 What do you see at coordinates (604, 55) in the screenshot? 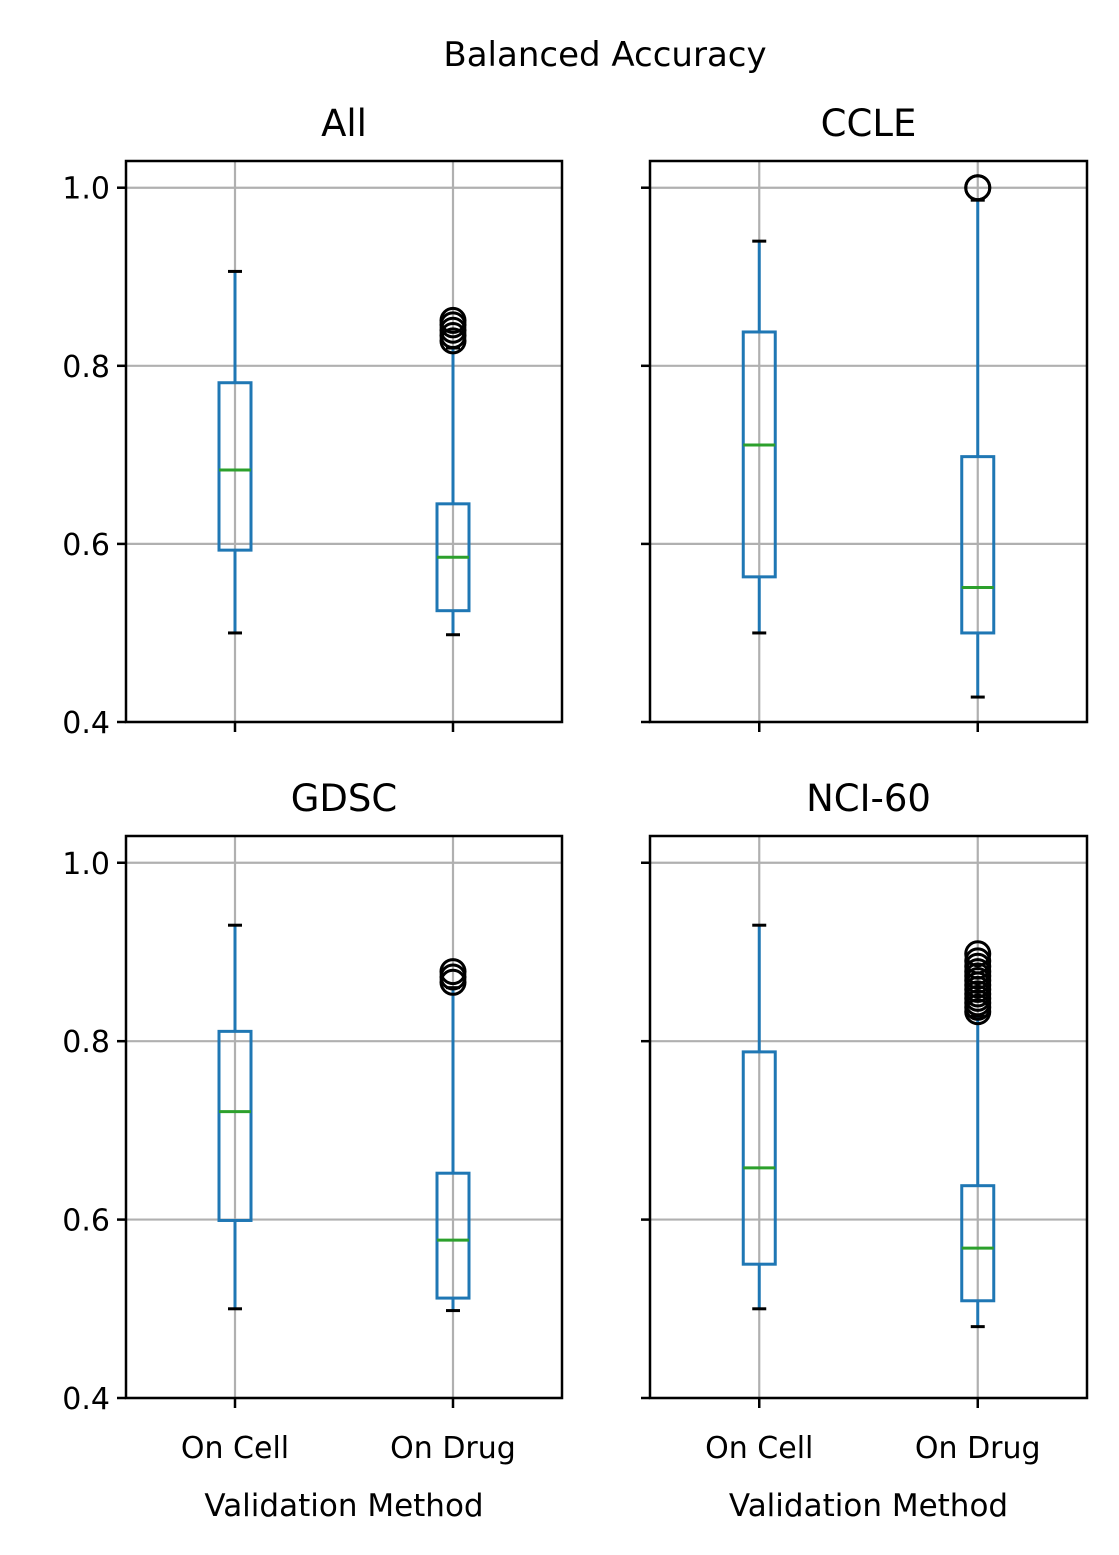
I see `figure-suptitle: Balanced Accuracy` at bounding box center [604, 55].